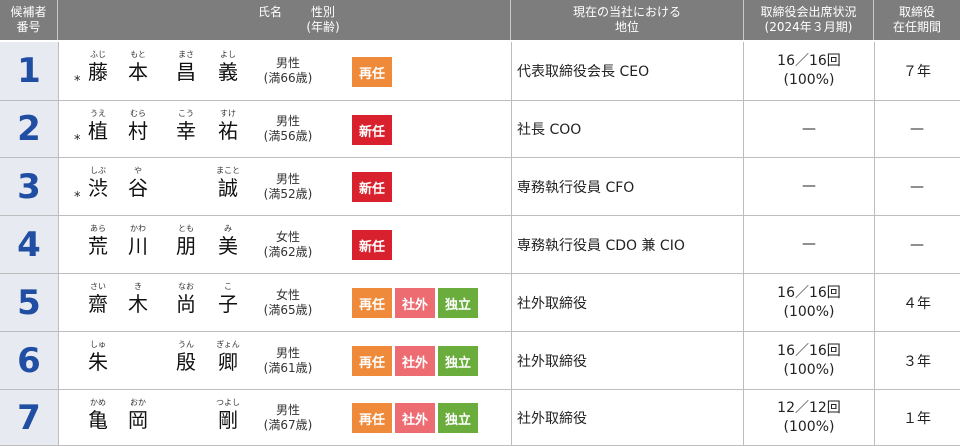 This screenshot has height=446, width=960. Describe the element at coordinates (138, 72) in the screenshot. I see `kanji: 本` at that location.